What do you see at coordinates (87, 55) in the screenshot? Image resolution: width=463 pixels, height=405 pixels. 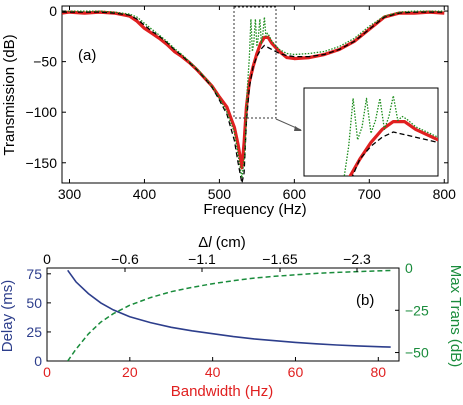 I see `panel-a-label: (a)` at bounding box center [87, 55].